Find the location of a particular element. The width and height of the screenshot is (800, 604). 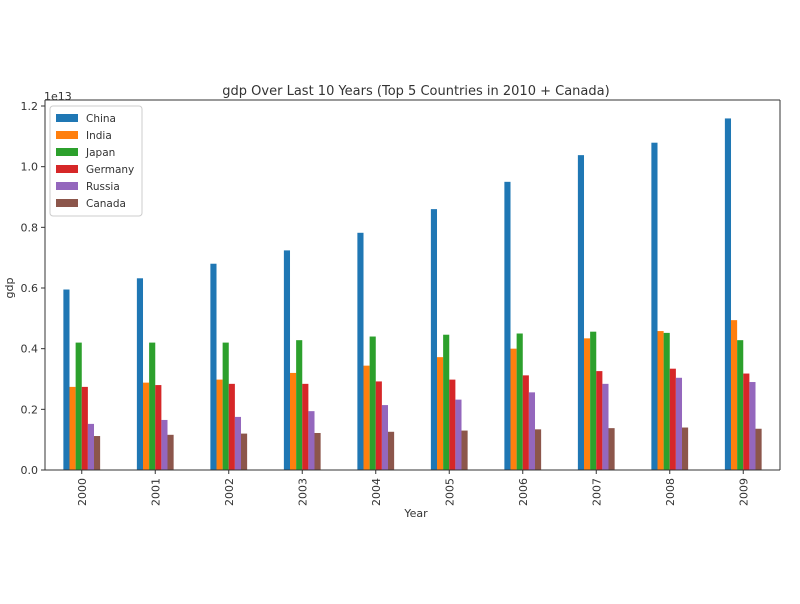

bar-china-2007 is located at coordinates (581, 312).